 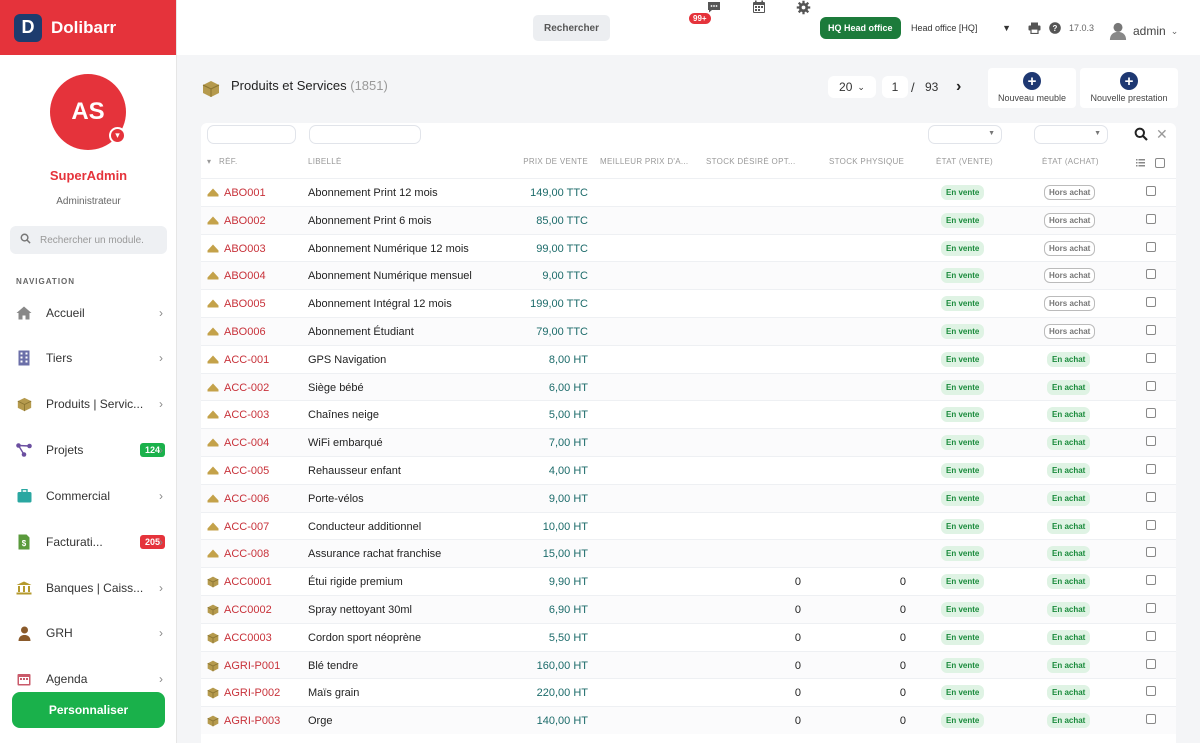 I want to click on sidebar-item-8: Agenda ›, so click(x=88, y=679).